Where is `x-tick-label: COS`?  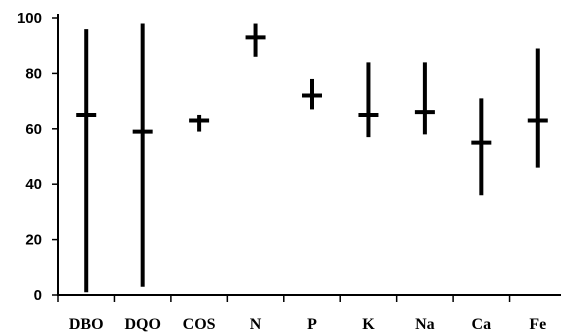
x-tick-label: COS is located at coordinates (199, 324).